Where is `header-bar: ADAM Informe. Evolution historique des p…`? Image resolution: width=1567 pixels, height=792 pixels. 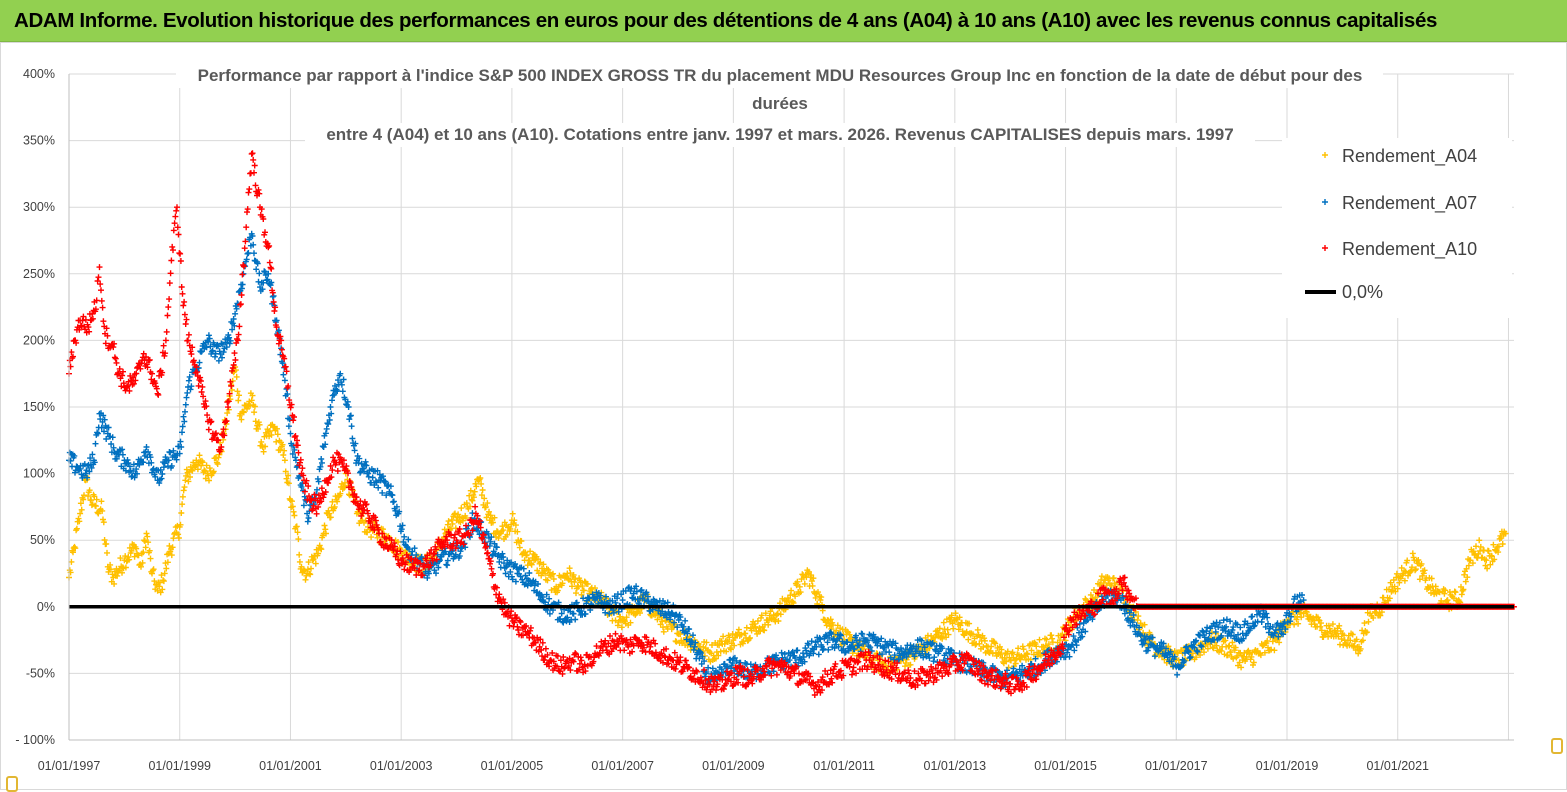
header-bar: ADAM Informe. Evolution historique des p… is located at coordinates (783, 21).